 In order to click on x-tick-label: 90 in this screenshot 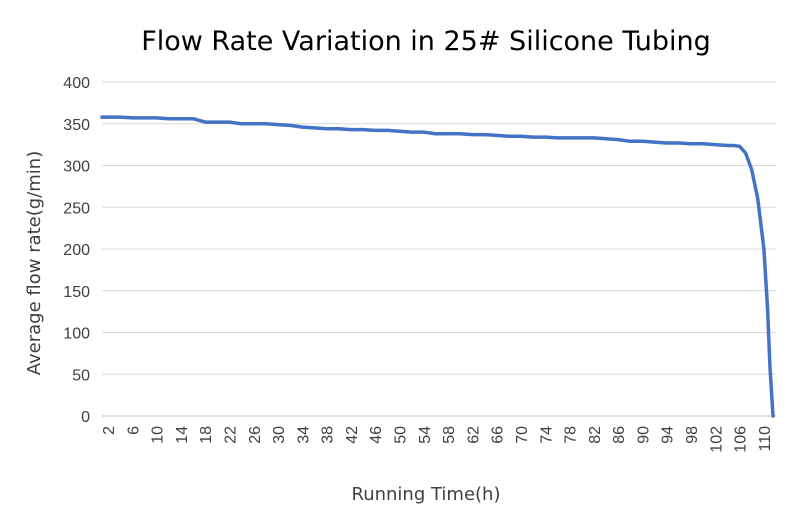, I will do `click(643, 435)`.